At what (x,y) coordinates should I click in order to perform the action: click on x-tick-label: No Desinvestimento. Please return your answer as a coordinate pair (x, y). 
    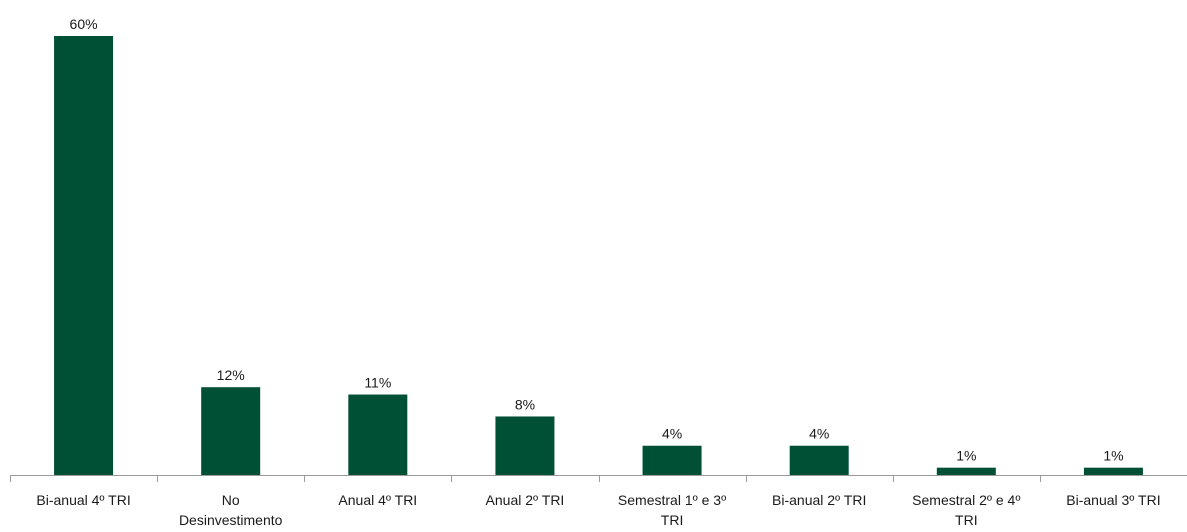
    Looking at the image, I should click on (231, 510).